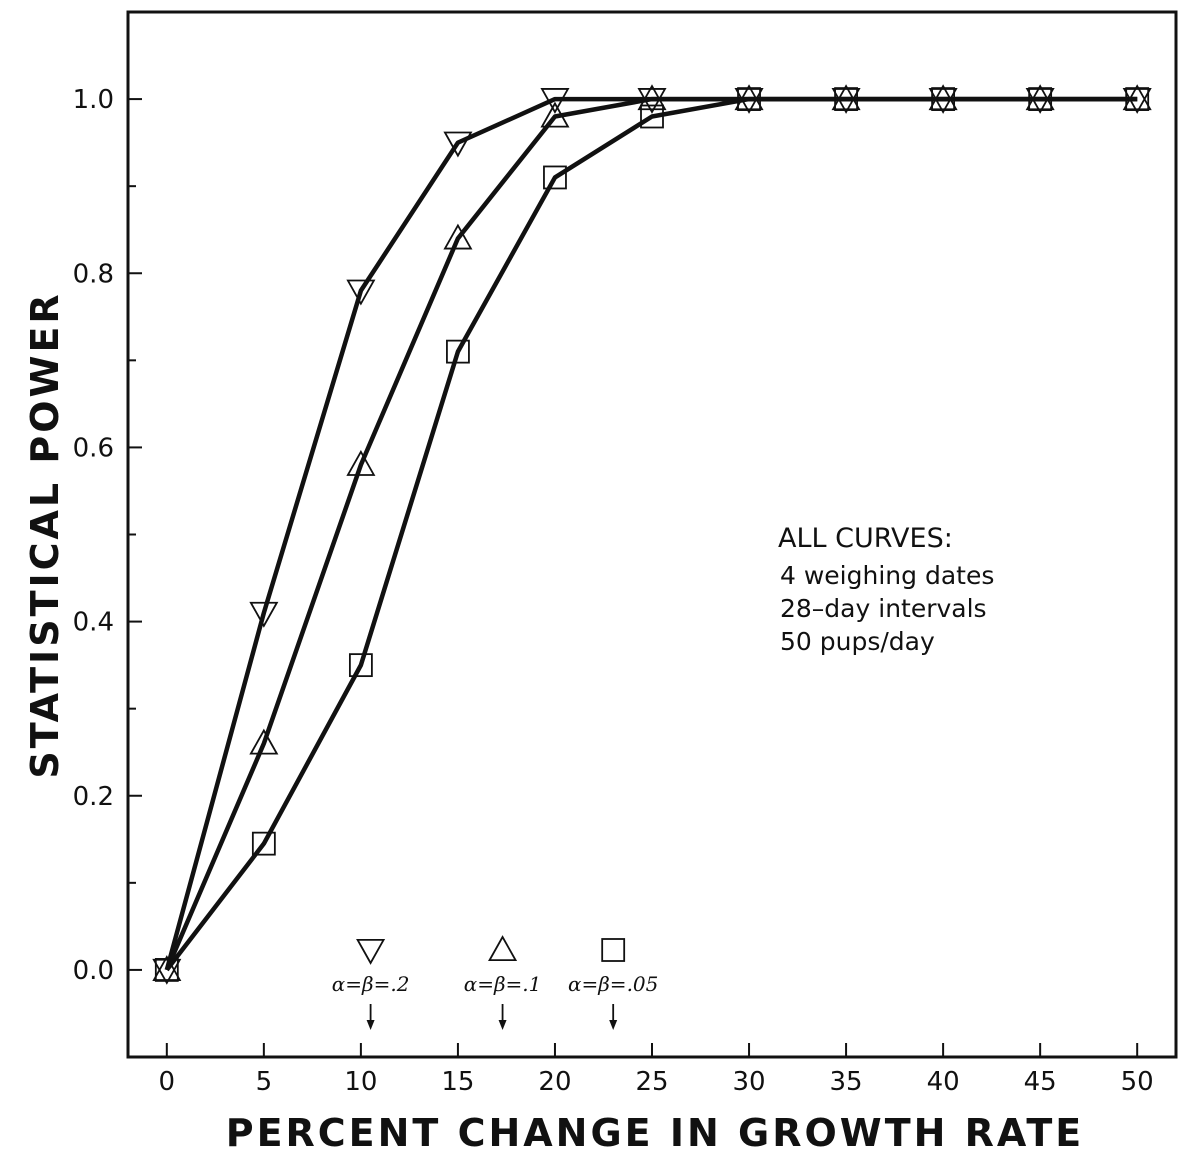  What do you see at coordinates (93, 274) in the screenshot?
I see `y-tick-label: 0.8` at bounding box center [93, 274].